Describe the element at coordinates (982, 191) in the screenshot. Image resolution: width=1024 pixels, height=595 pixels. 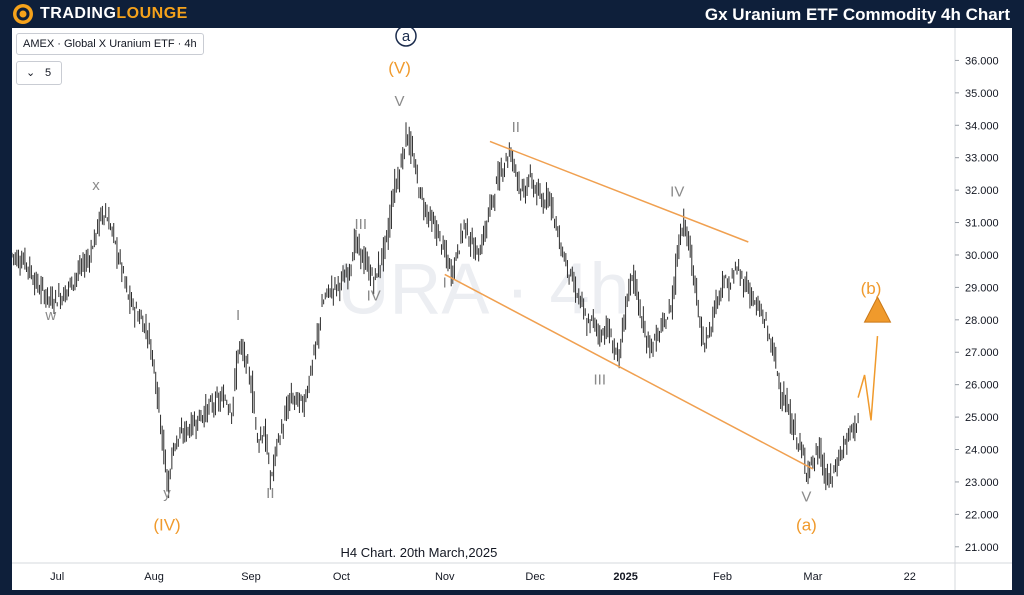
I see `y-tick-label: 32.000` at that location.